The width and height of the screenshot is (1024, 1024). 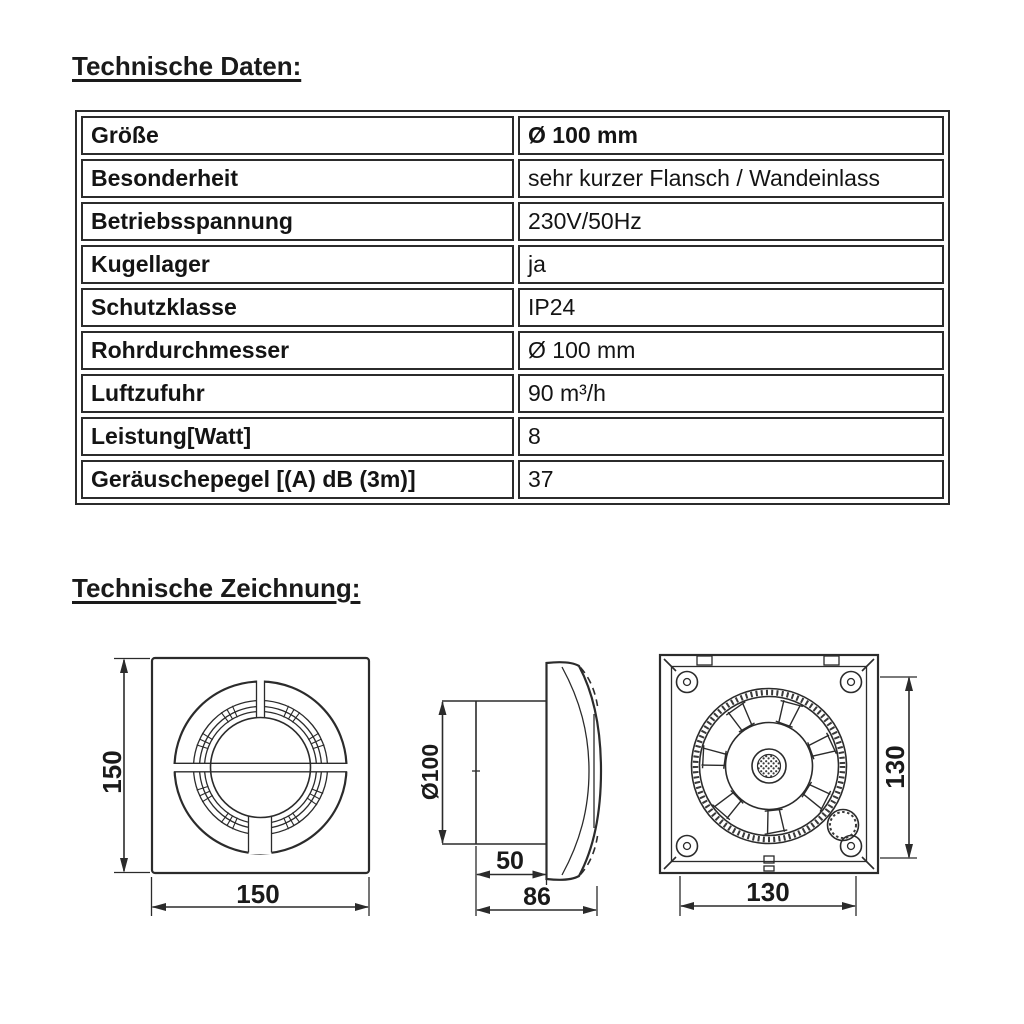 I want to click on table-row: Betriebsspannung 230V/50Hz, so click(x=512, y=221).